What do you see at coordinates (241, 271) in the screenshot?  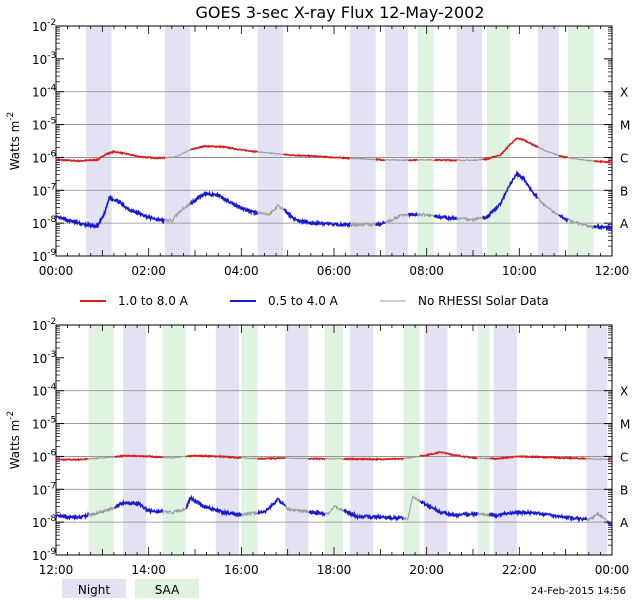 I see `x-tick-label: 04:00` at bounding box center [241, 271].